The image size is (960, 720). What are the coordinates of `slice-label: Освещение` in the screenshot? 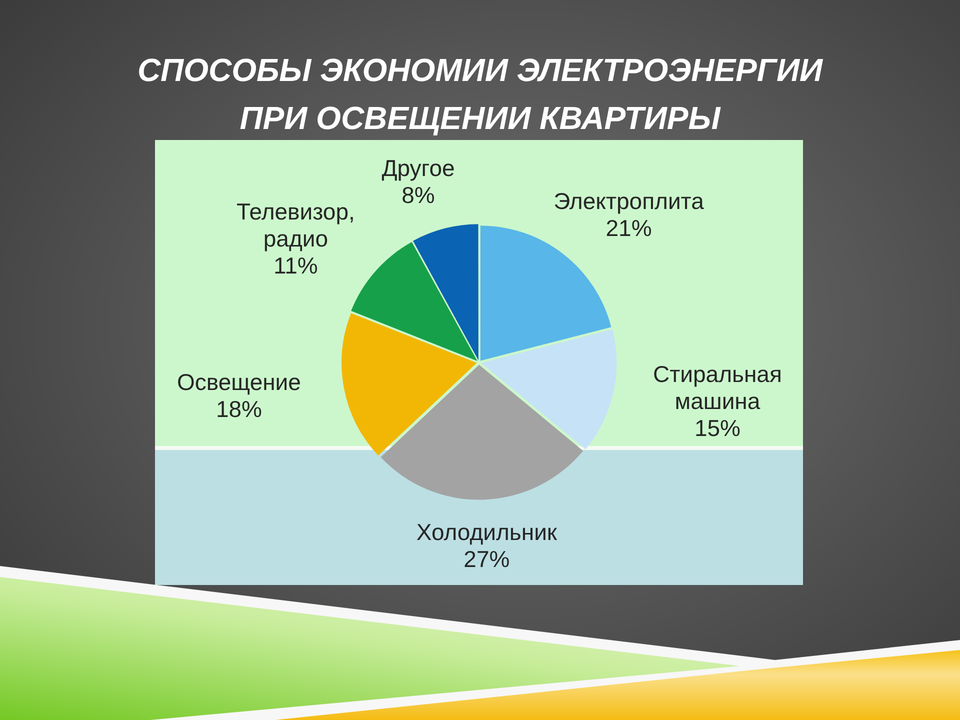 It's located at (239, 382).